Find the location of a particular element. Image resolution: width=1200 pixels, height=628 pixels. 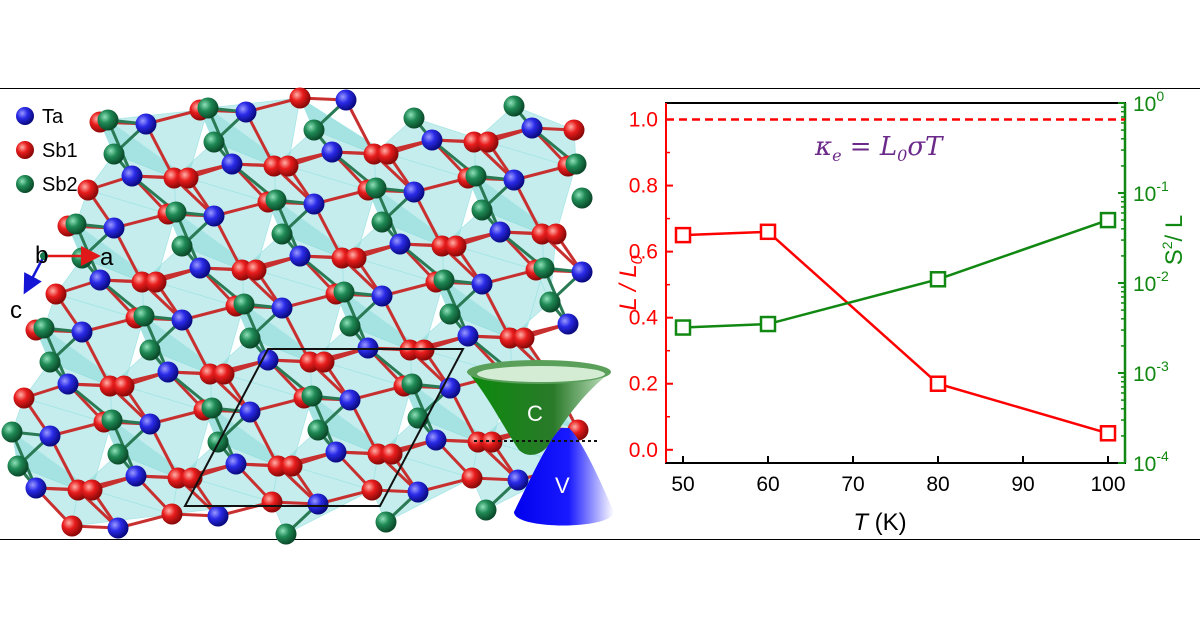

axis-c-arrow is located at coordinates (34, 275).